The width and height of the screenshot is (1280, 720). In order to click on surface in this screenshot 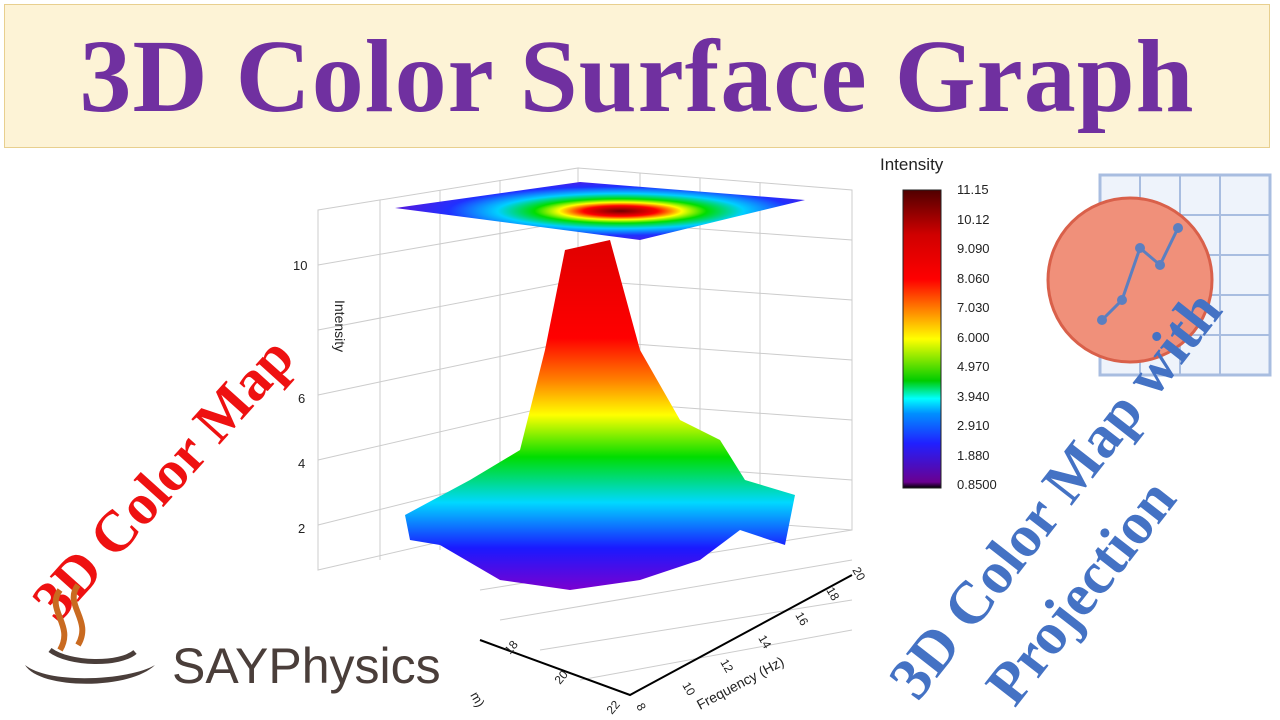, I will do `click(600, 415)`.